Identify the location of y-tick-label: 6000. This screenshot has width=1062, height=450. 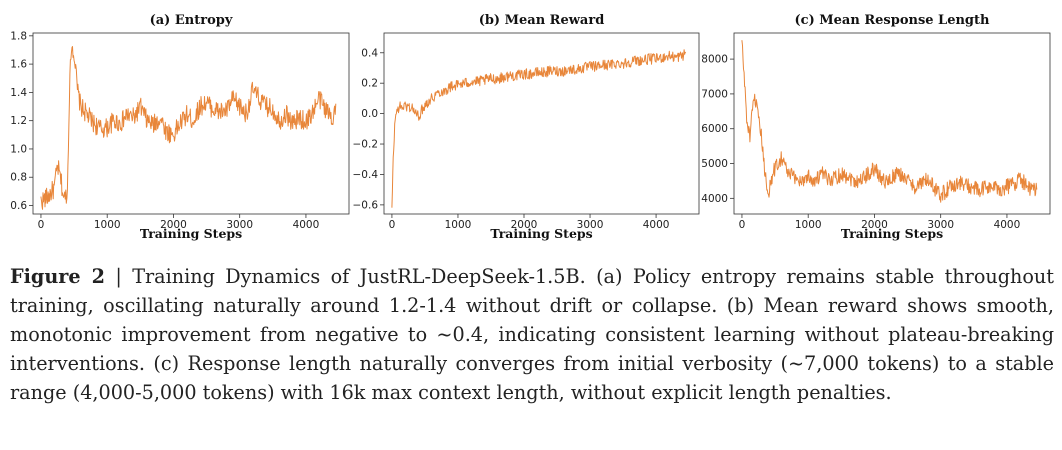
(714, 129).